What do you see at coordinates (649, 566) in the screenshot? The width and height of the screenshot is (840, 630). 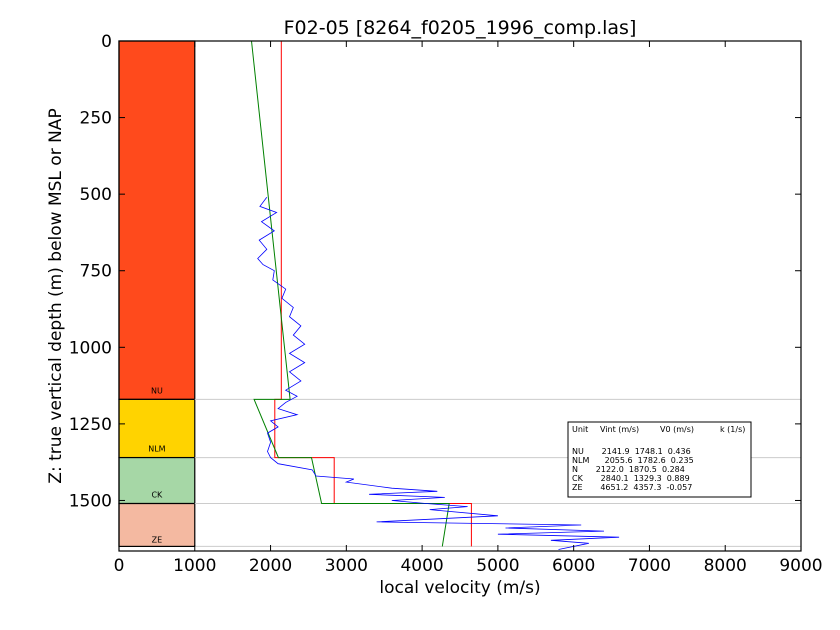 I see `x-tick-label: 7000` at bounding box center [649, 566].